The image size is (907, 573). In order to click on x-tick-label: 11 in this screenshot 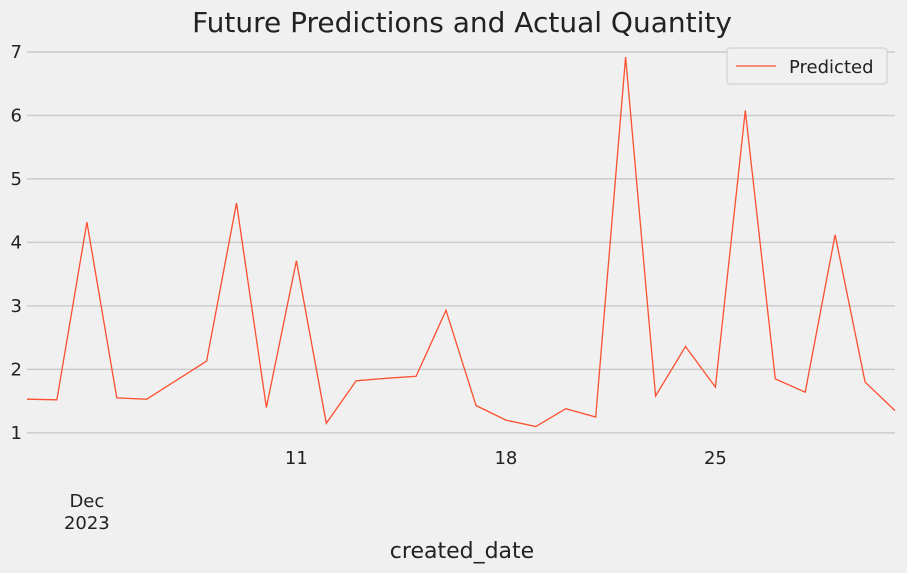, I will do `click(296, 458)`.